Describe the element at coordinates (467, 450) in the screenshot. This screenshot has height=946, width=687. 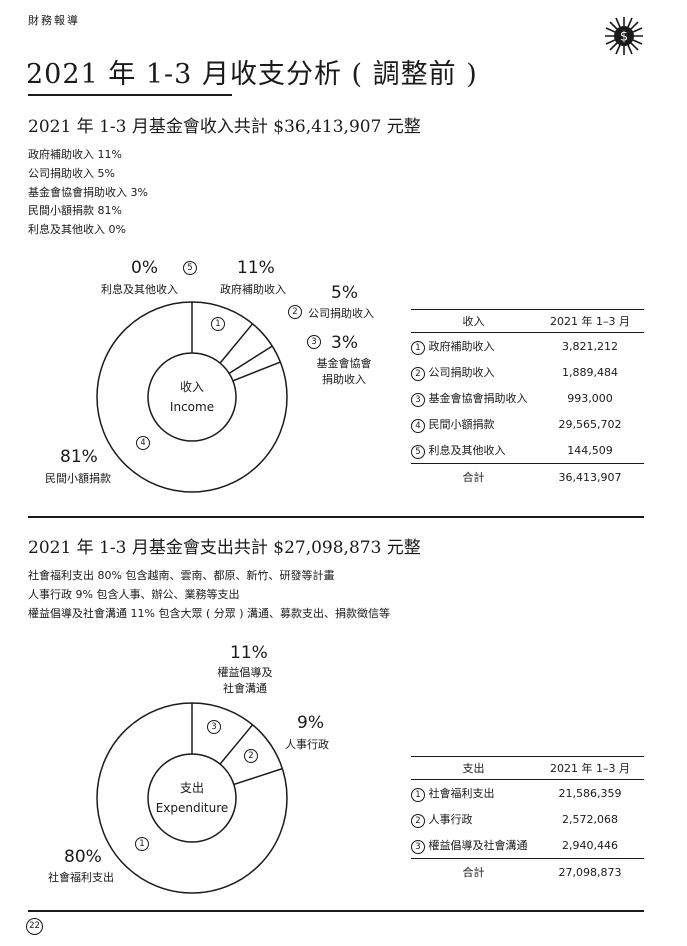
I see `row-name: 利息及其他收入` at that location.